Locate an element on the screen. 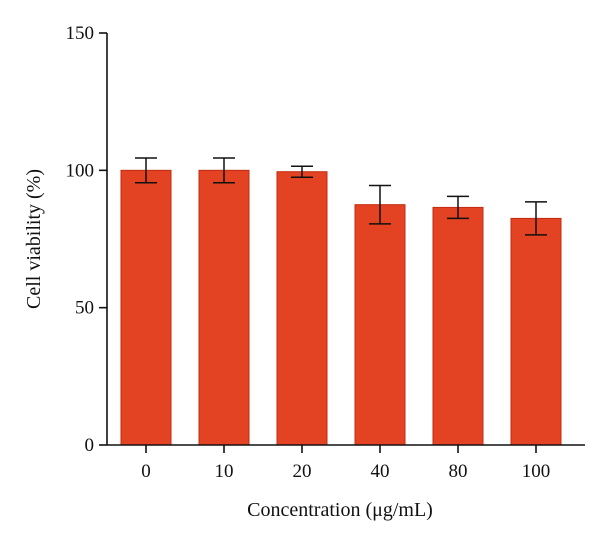  x-axis-label: Concentration (μg/mL) is located at coordinates (340, 510).